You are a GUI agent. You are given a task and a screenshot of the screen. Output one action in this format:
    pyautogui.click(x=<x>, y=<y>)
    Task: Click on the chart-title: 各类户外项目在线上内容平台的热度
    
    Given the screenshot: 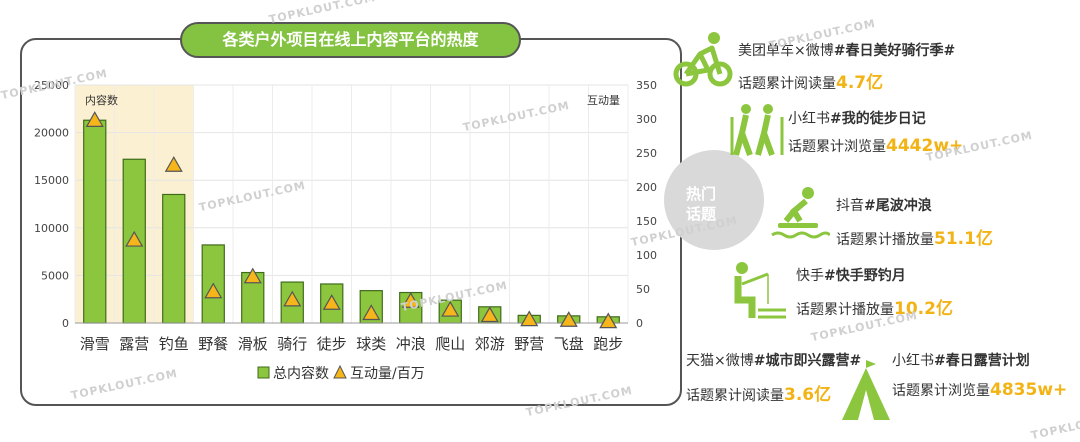 What is the action you would take?
    pyautogui.click(x=350, y=40)
    